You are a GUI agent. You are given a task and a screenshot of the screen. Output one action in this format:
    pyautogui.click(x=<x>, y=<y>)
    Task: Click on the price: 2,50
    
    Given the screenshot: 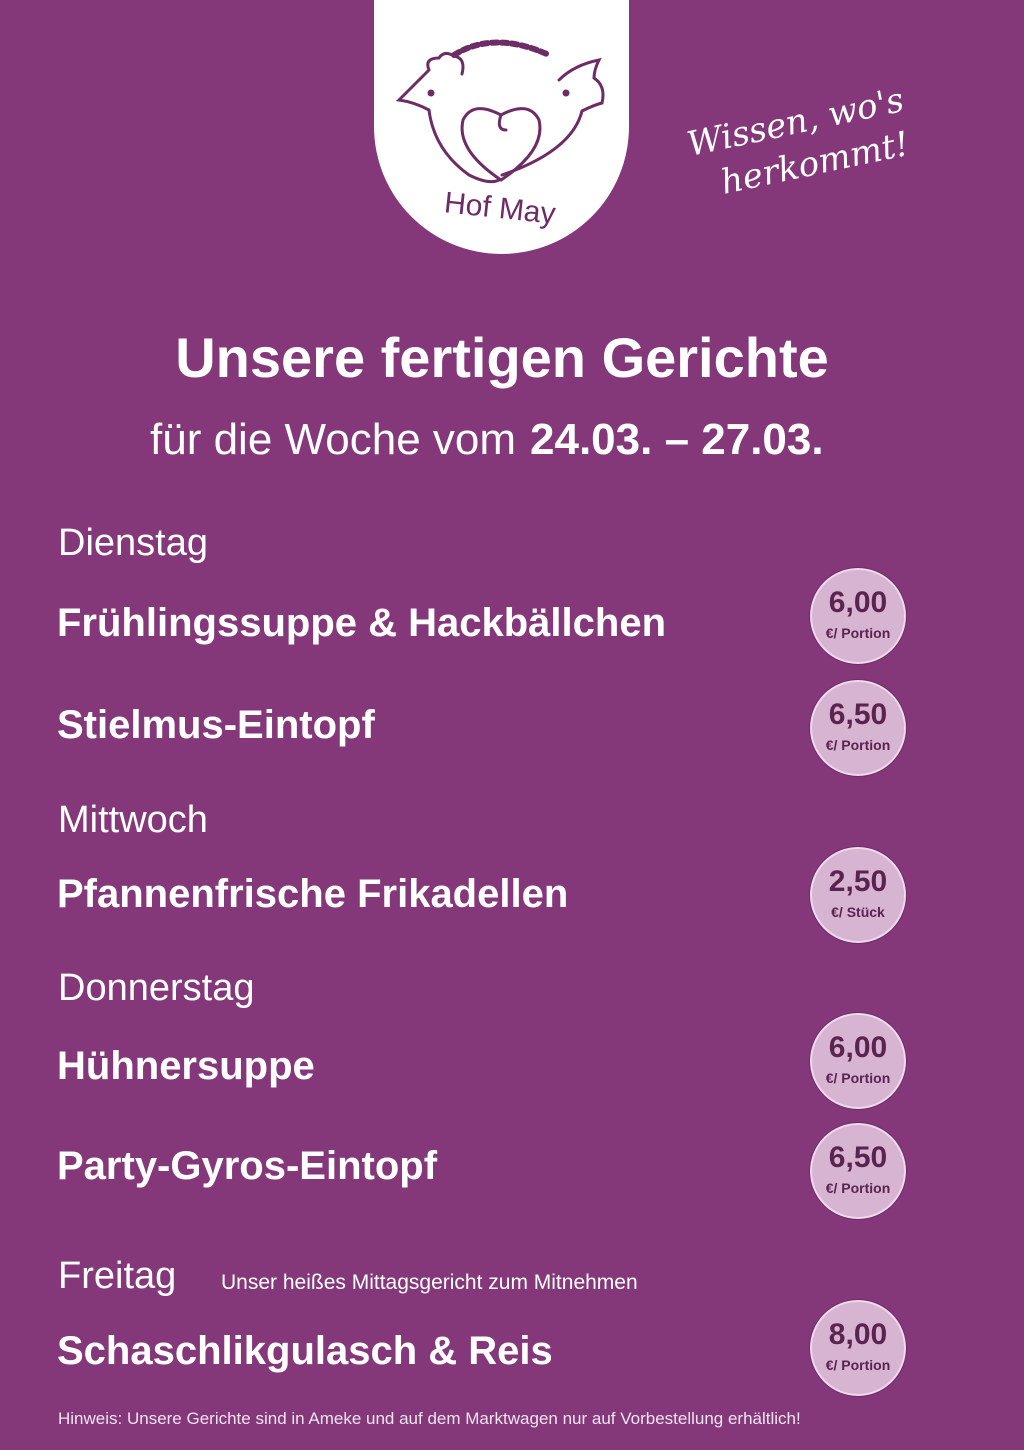 What is the action you would take?
    pyautogui.click(x=858, y=881)
    